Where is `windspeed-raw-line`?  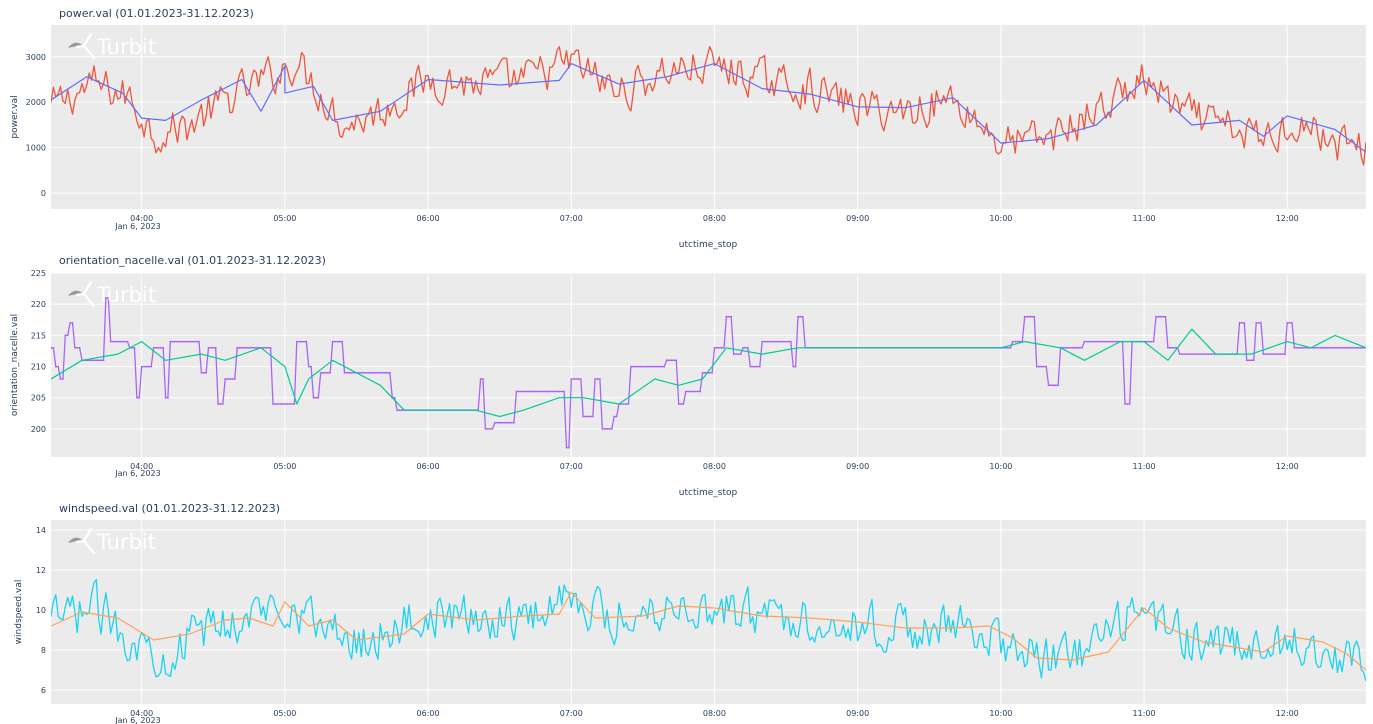
windspeed-raw-line is located at coordinates (708, 630).